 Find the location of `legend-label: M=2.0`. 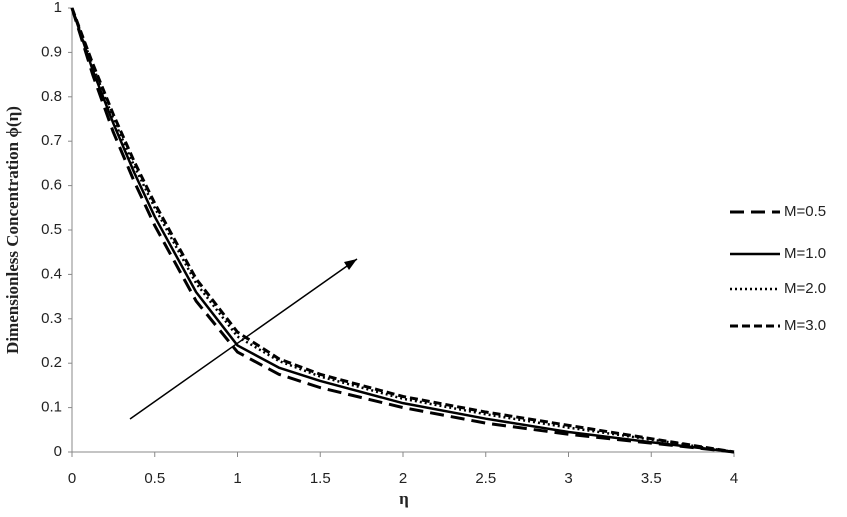

legend-label: M=2.0 is located at coordinates (805, 288).